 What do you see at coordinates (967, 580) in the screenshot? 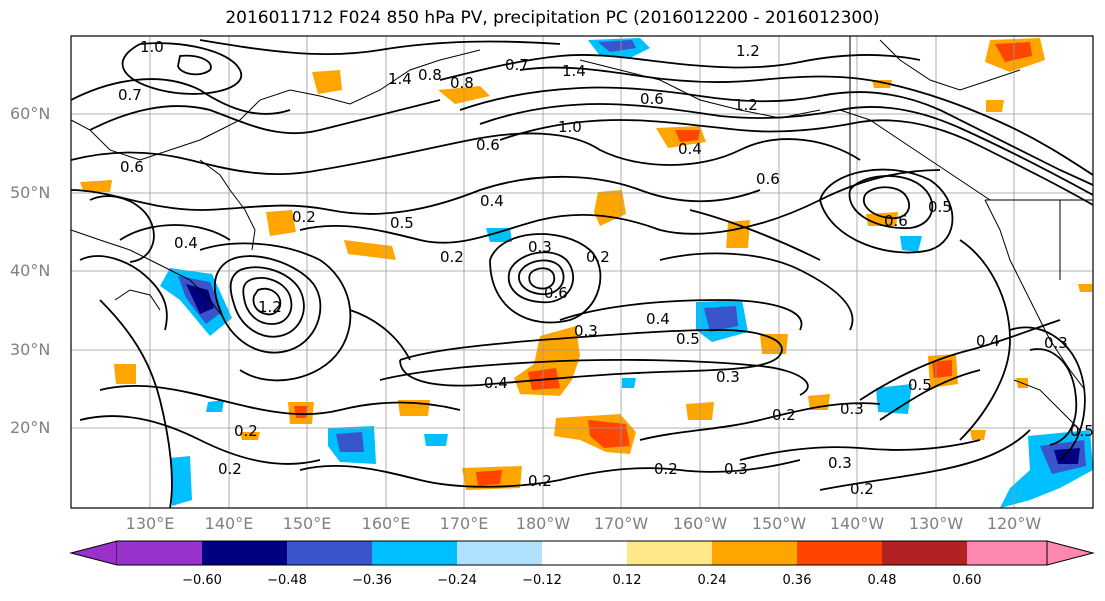
I see `colorbar-tick-label: 0.60` at bounding box center [967, 580].